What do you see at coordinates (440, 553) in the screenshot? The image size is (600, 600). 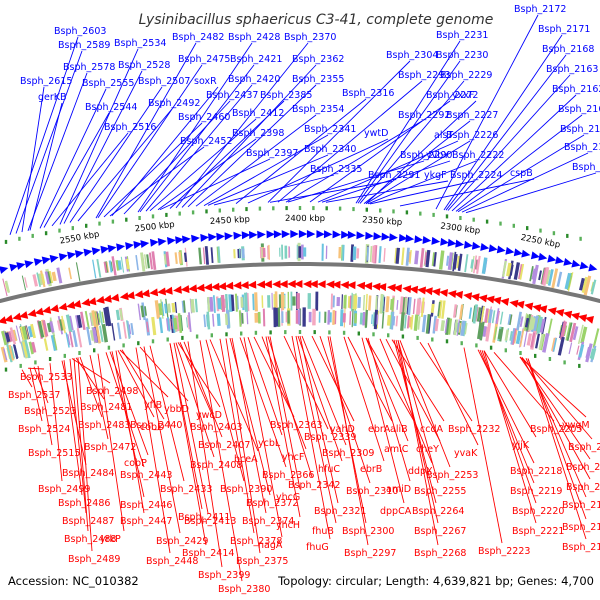 I see `reverse-gene-label: Bsph_2268` at bounding box center [440, 553].